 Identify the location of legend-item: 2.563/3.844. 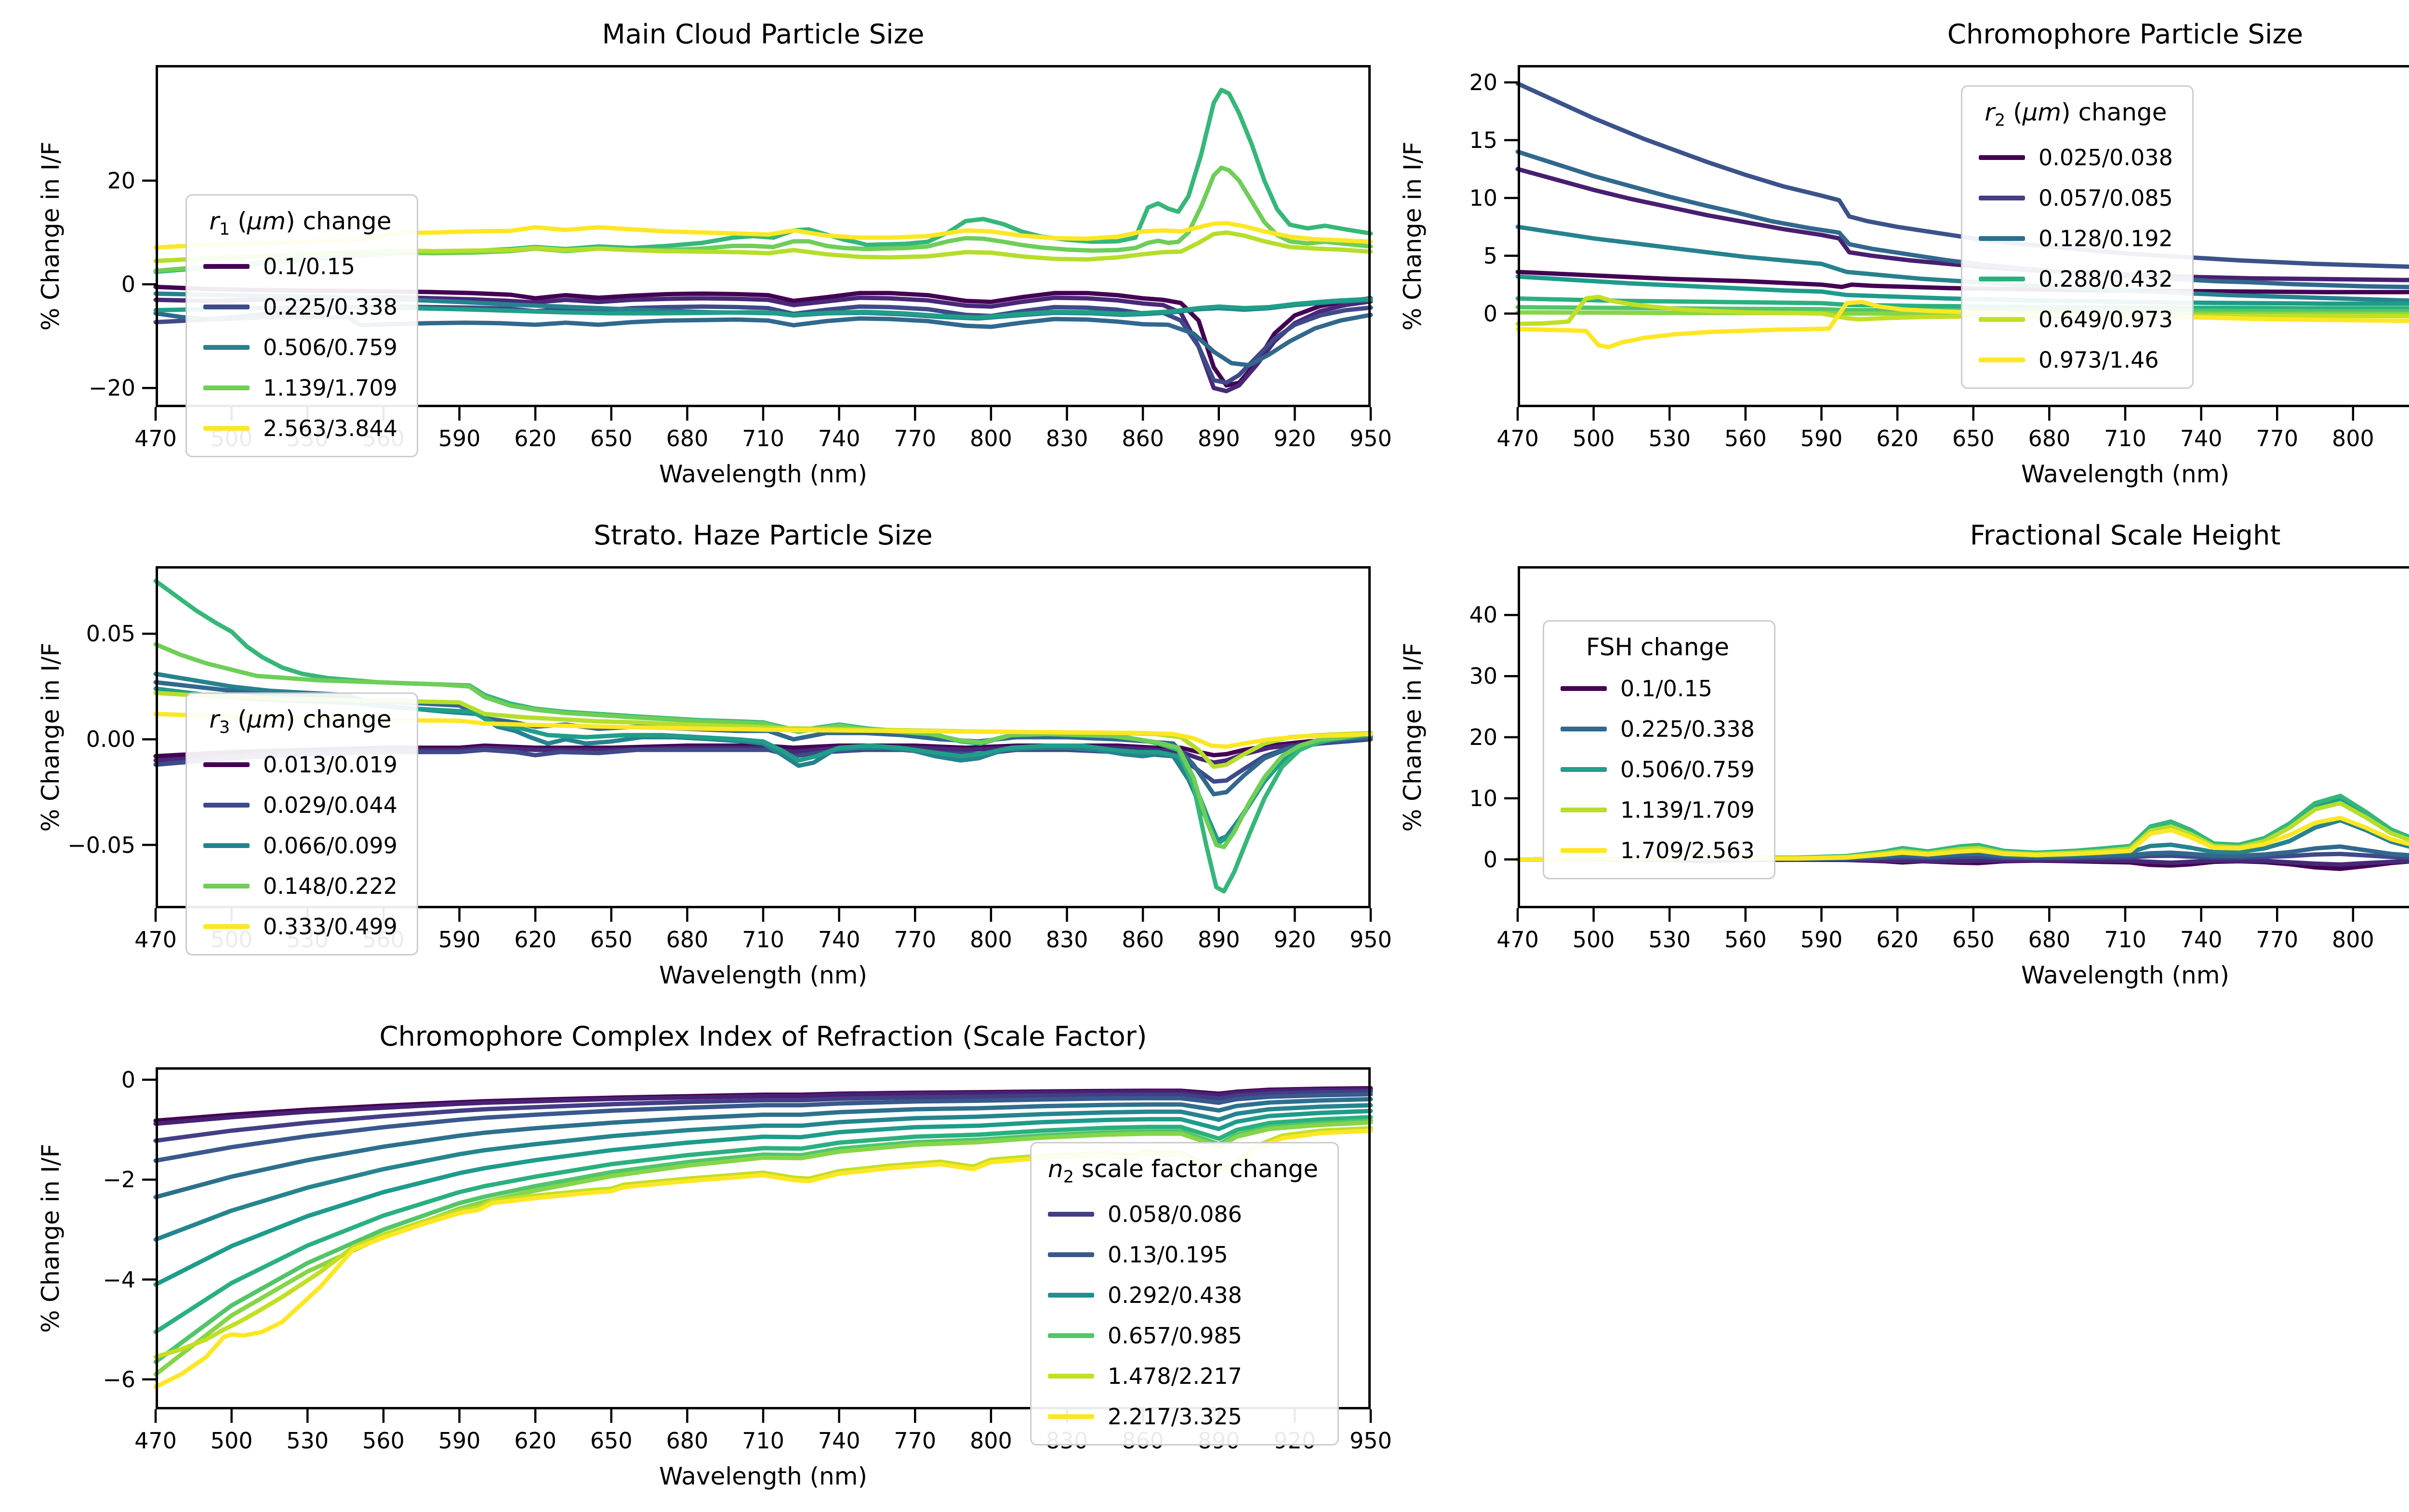
(300, 428).